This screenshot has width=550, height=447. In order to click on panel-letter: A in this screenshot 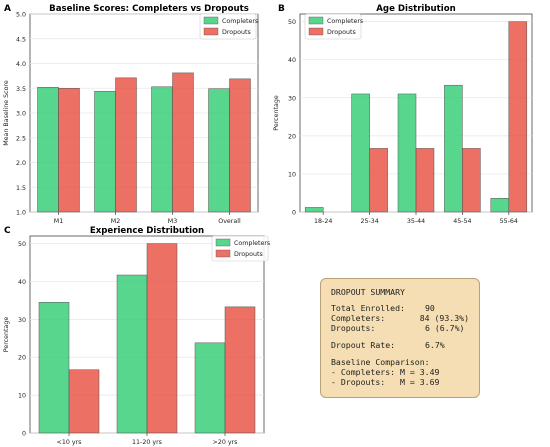, I will do `click(7, 9)`.